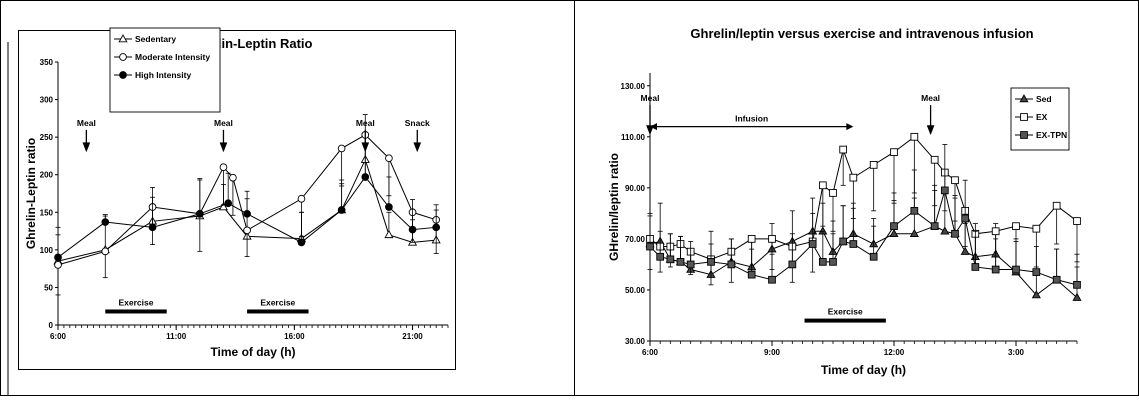  Describe the element at coordinates (163, 75) in the screenshot. I see `chart1-legend-label: High Intensity` at that location.